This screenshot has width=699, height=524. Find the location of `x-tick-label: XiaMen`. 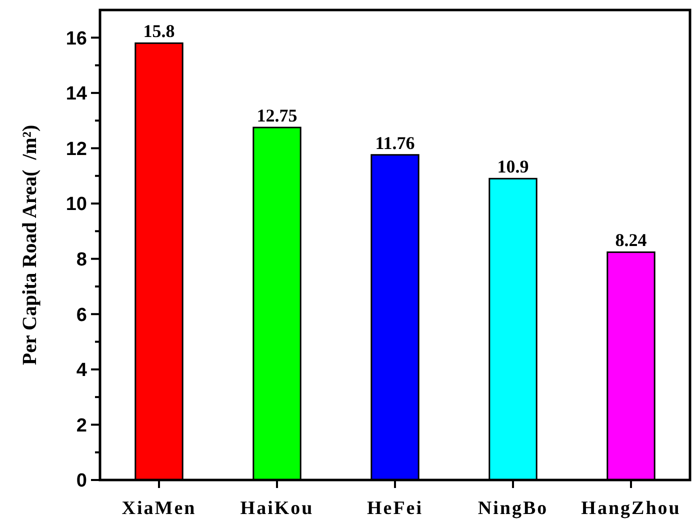

x-tick-label: XiaMen is located at coordinates (159, 508).